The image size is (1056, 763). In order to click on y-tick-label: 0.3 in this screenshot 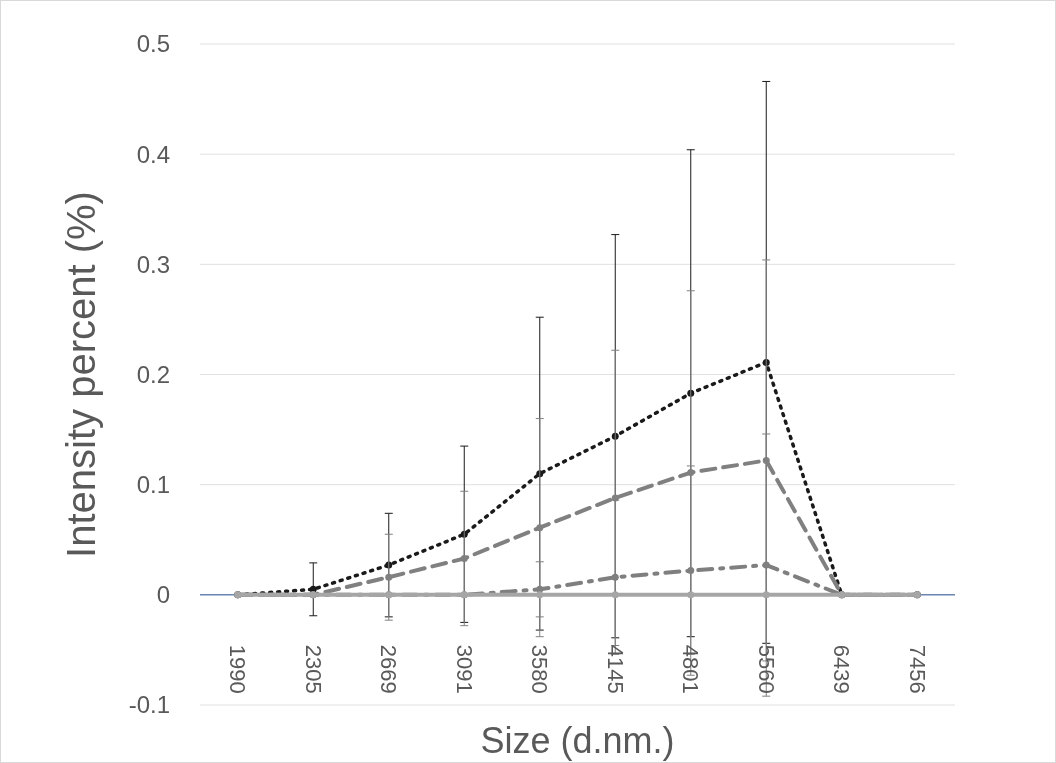, I will do `click(153, 264)`.